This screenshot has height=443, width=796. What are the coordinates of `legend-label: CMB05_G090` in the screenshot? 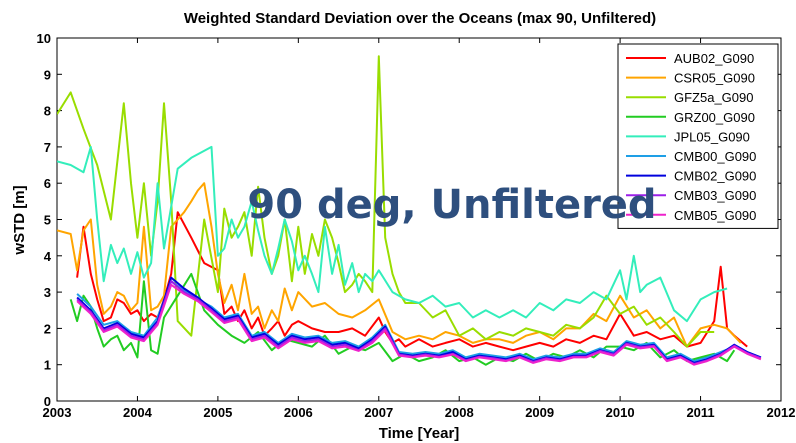 It's located at (715, 215).